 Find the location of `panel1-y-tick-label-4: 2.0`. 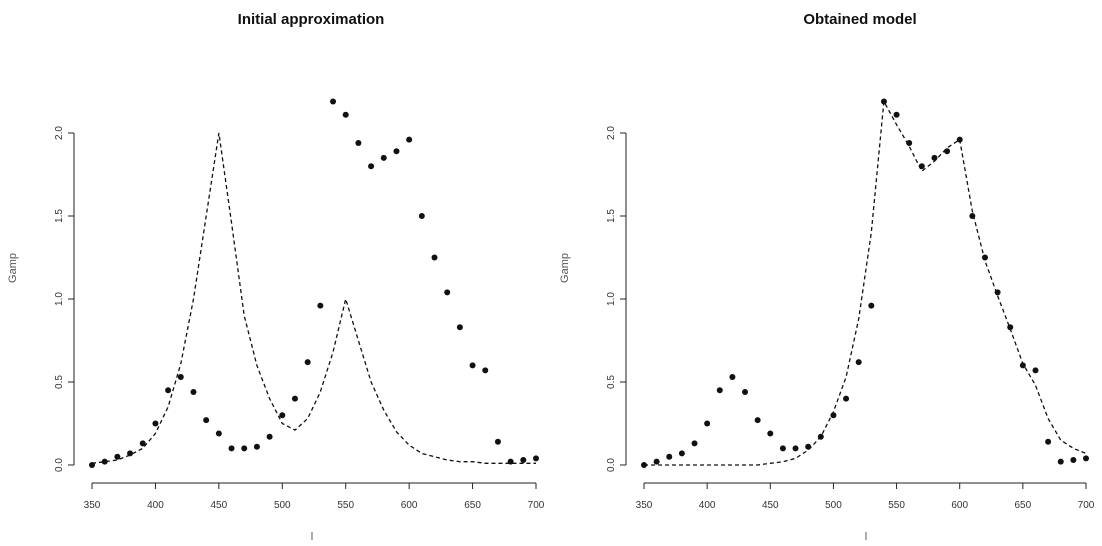

panel1-y-tick-label-4: 2.0 is located at coordinates (59, 133).